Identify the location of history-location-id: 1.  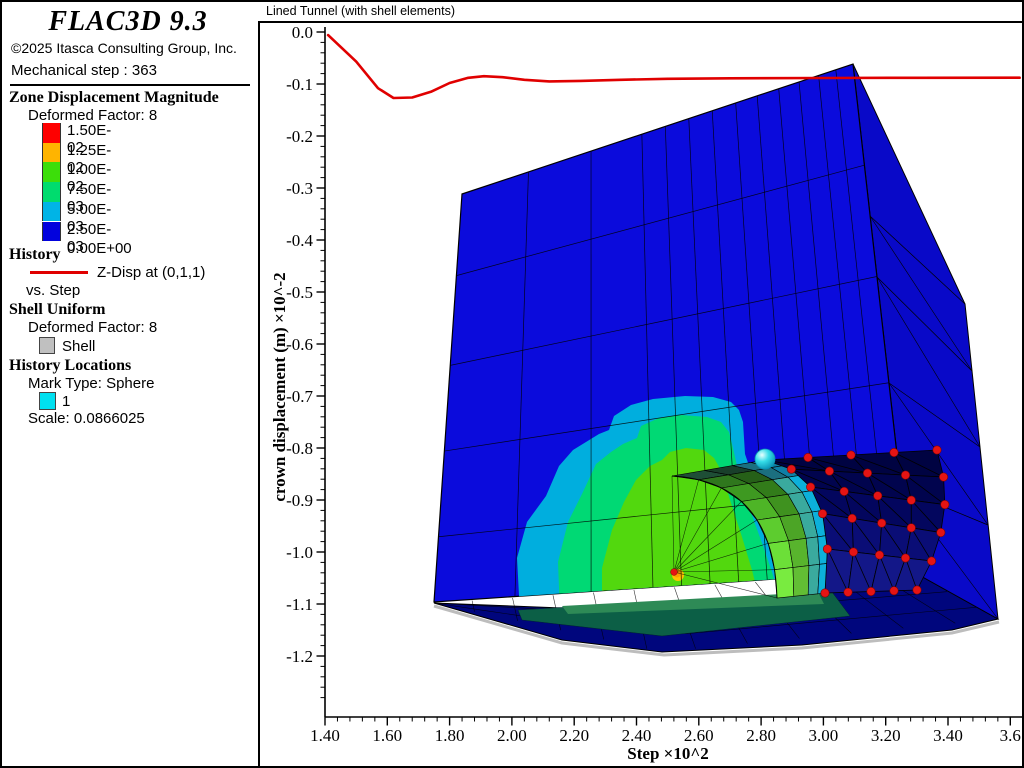
(66, 401).